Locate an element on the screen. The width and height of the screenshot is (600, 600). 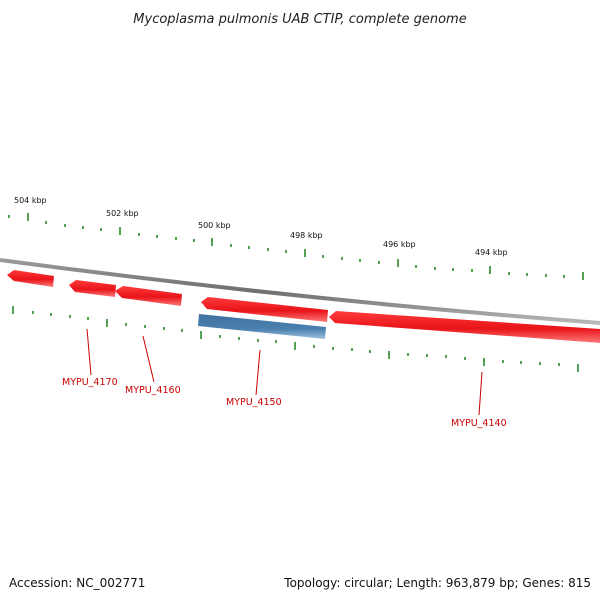
scale-label: 494 kbp is located at coordinates (491, 252).